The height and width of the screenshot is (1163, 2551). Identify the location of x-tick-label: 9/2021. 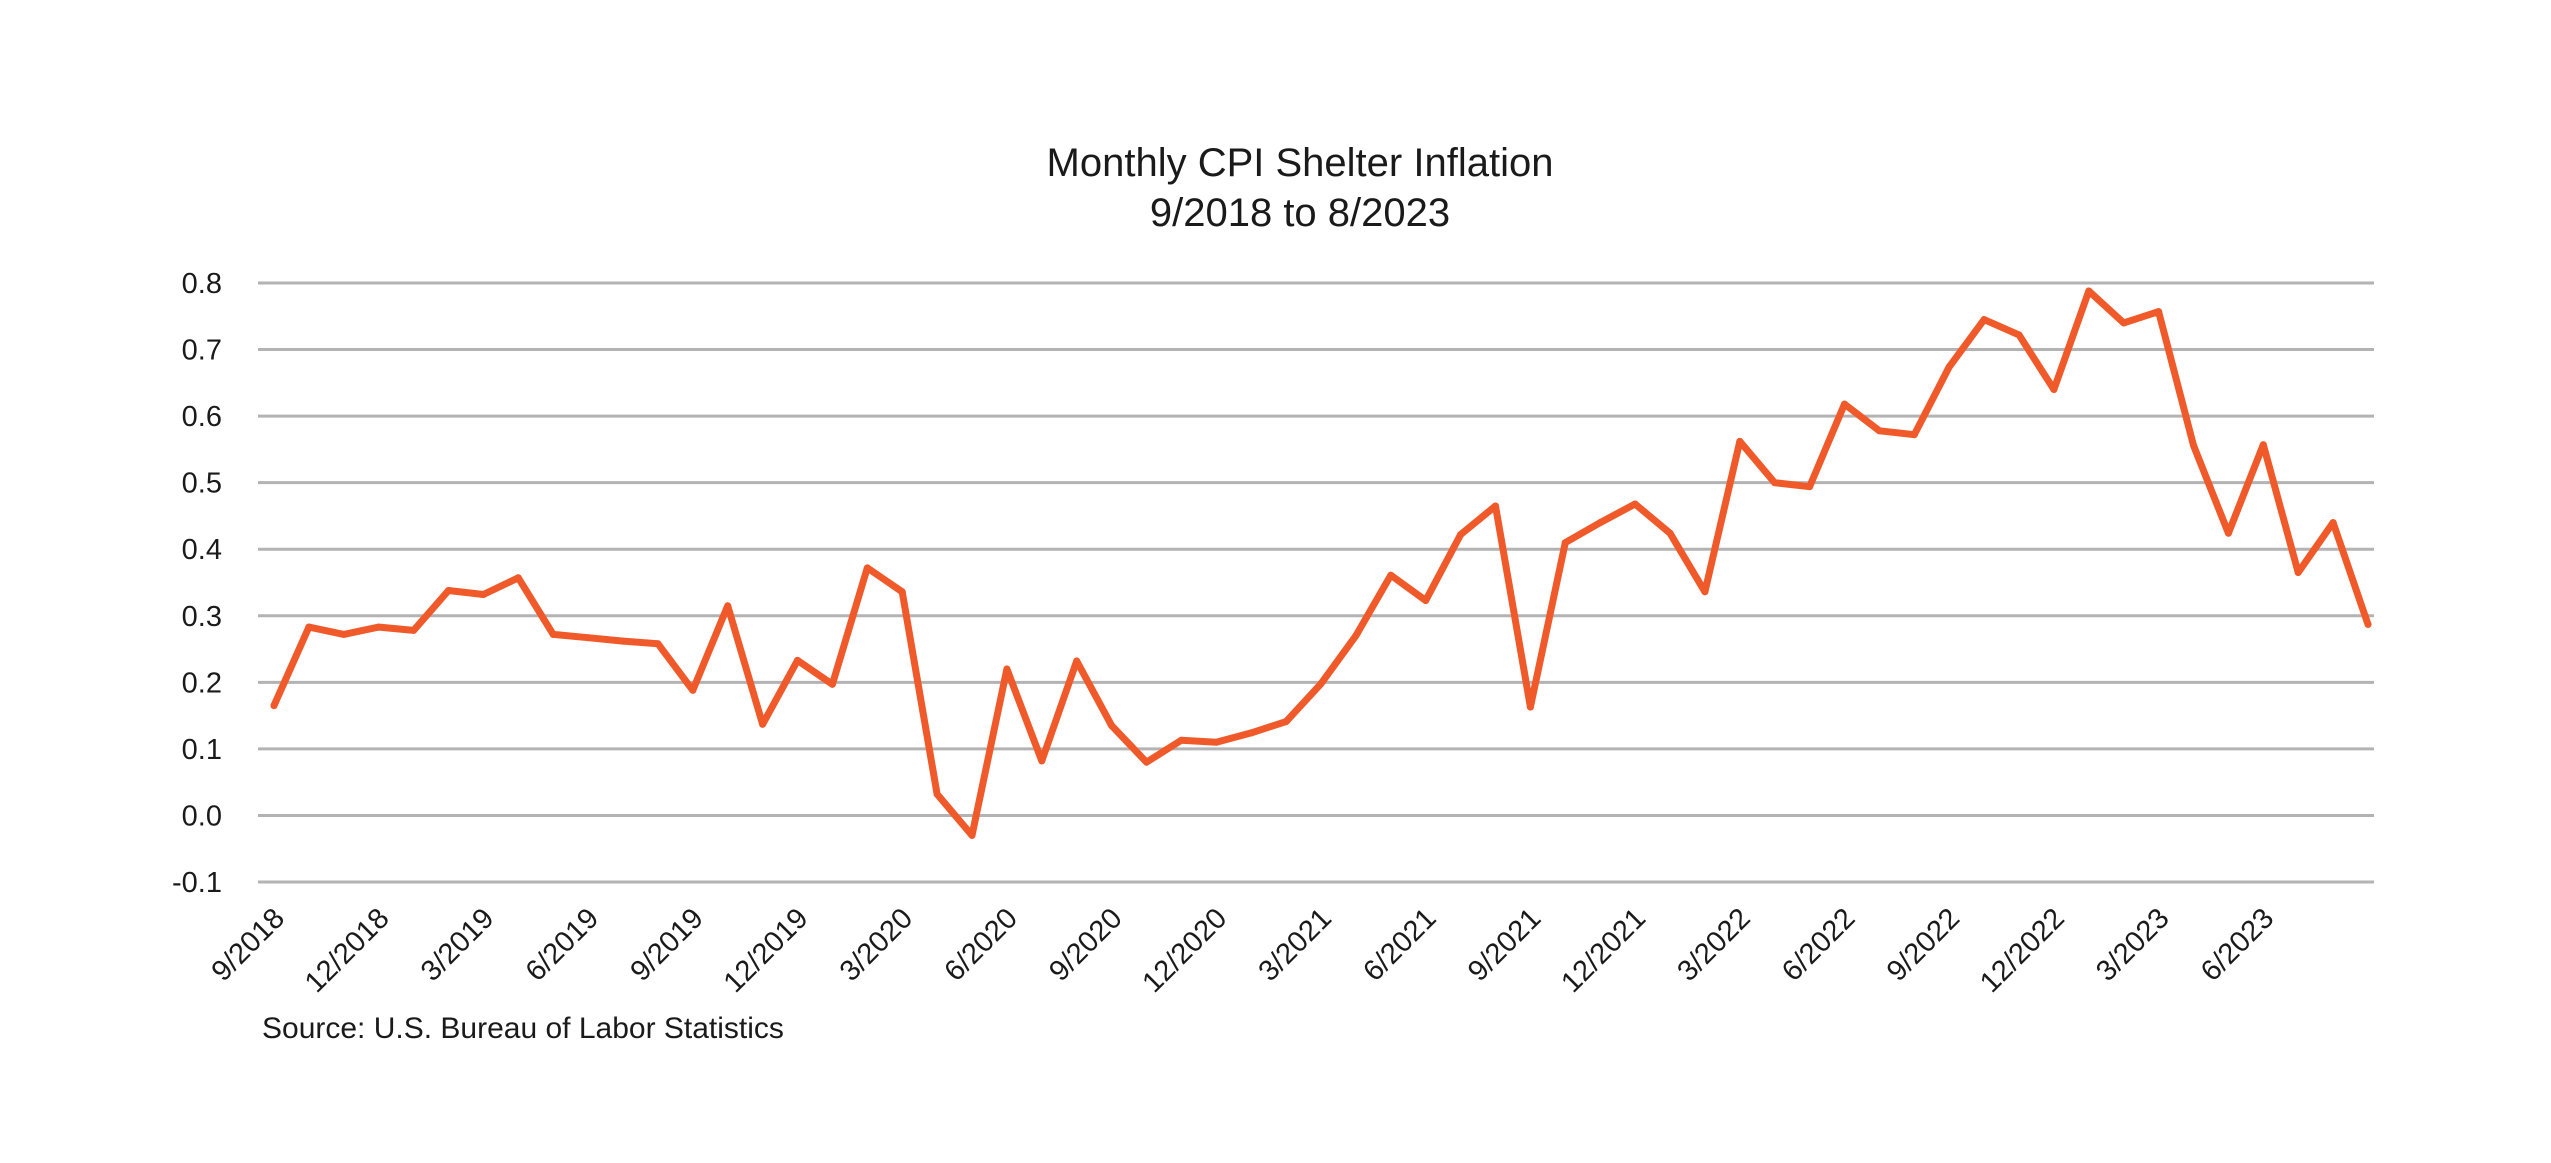
(1504, 944).